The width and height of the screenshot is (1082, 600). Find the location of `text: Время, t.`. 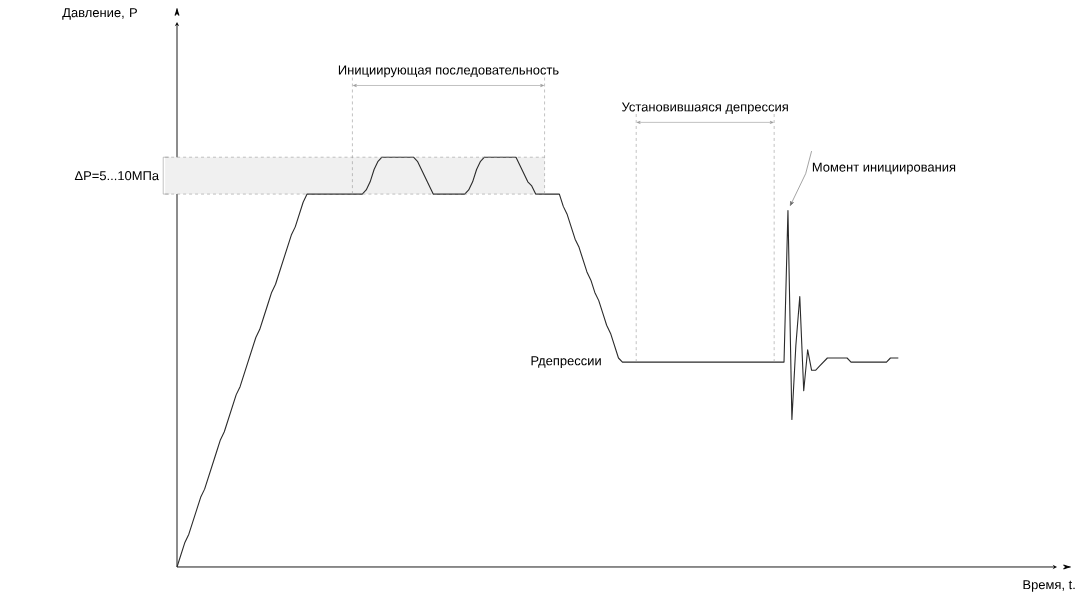

text: Время, t. is located at coordinates (1049, 586).